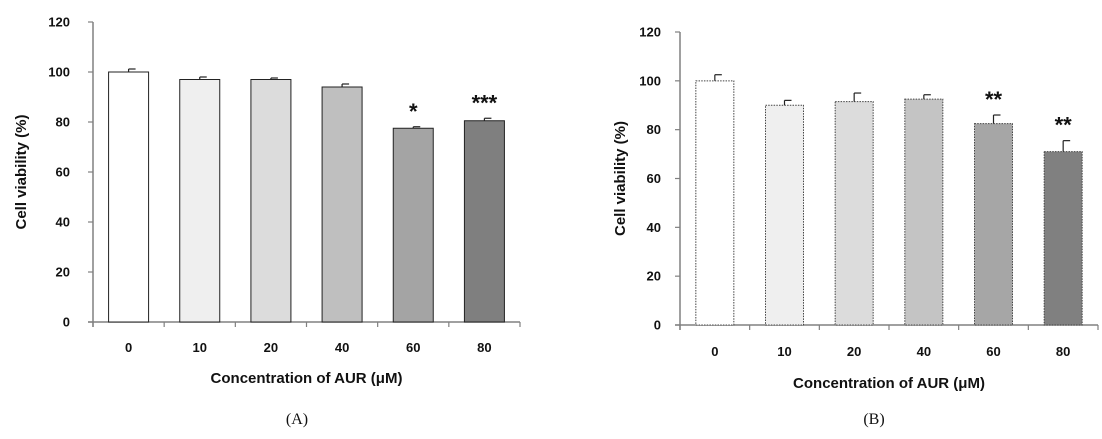  What do you see at coordinates (485, 102) in the screenshot?
I see `significance-marker: ***` at bounding box center [485, 102].